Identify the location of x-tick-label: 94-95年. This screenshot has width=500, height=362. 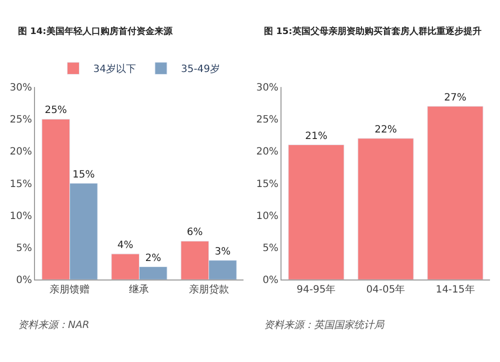
(316, 290).